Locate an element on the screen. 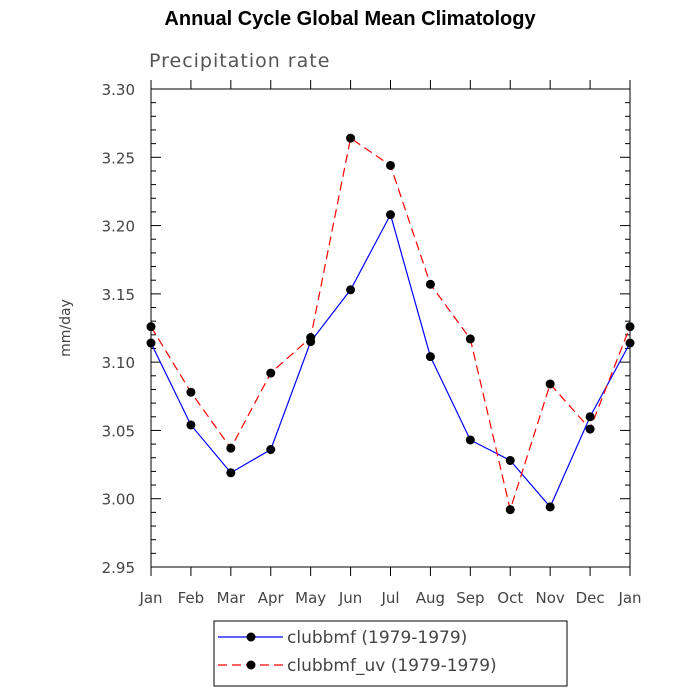  x-tick-label: Sep is located at coordinates (470, 598).